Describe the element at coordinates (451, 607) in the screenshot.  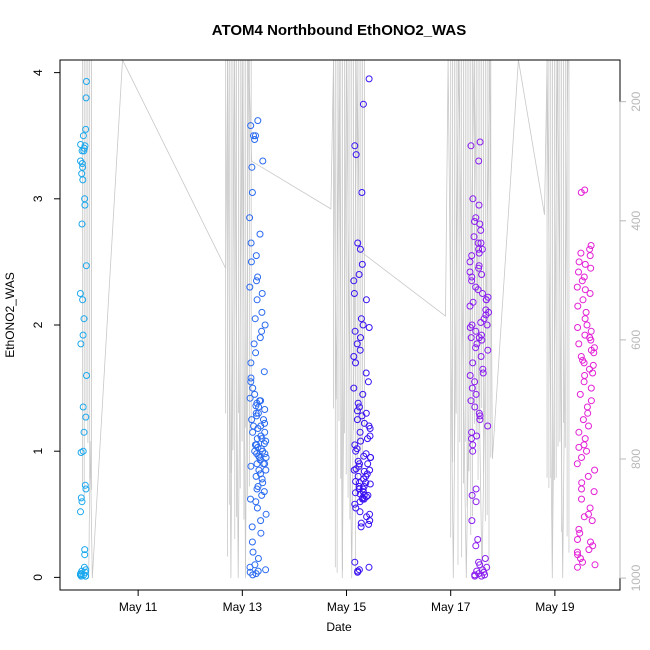
I see `x-tick-label: May 17` at that location.